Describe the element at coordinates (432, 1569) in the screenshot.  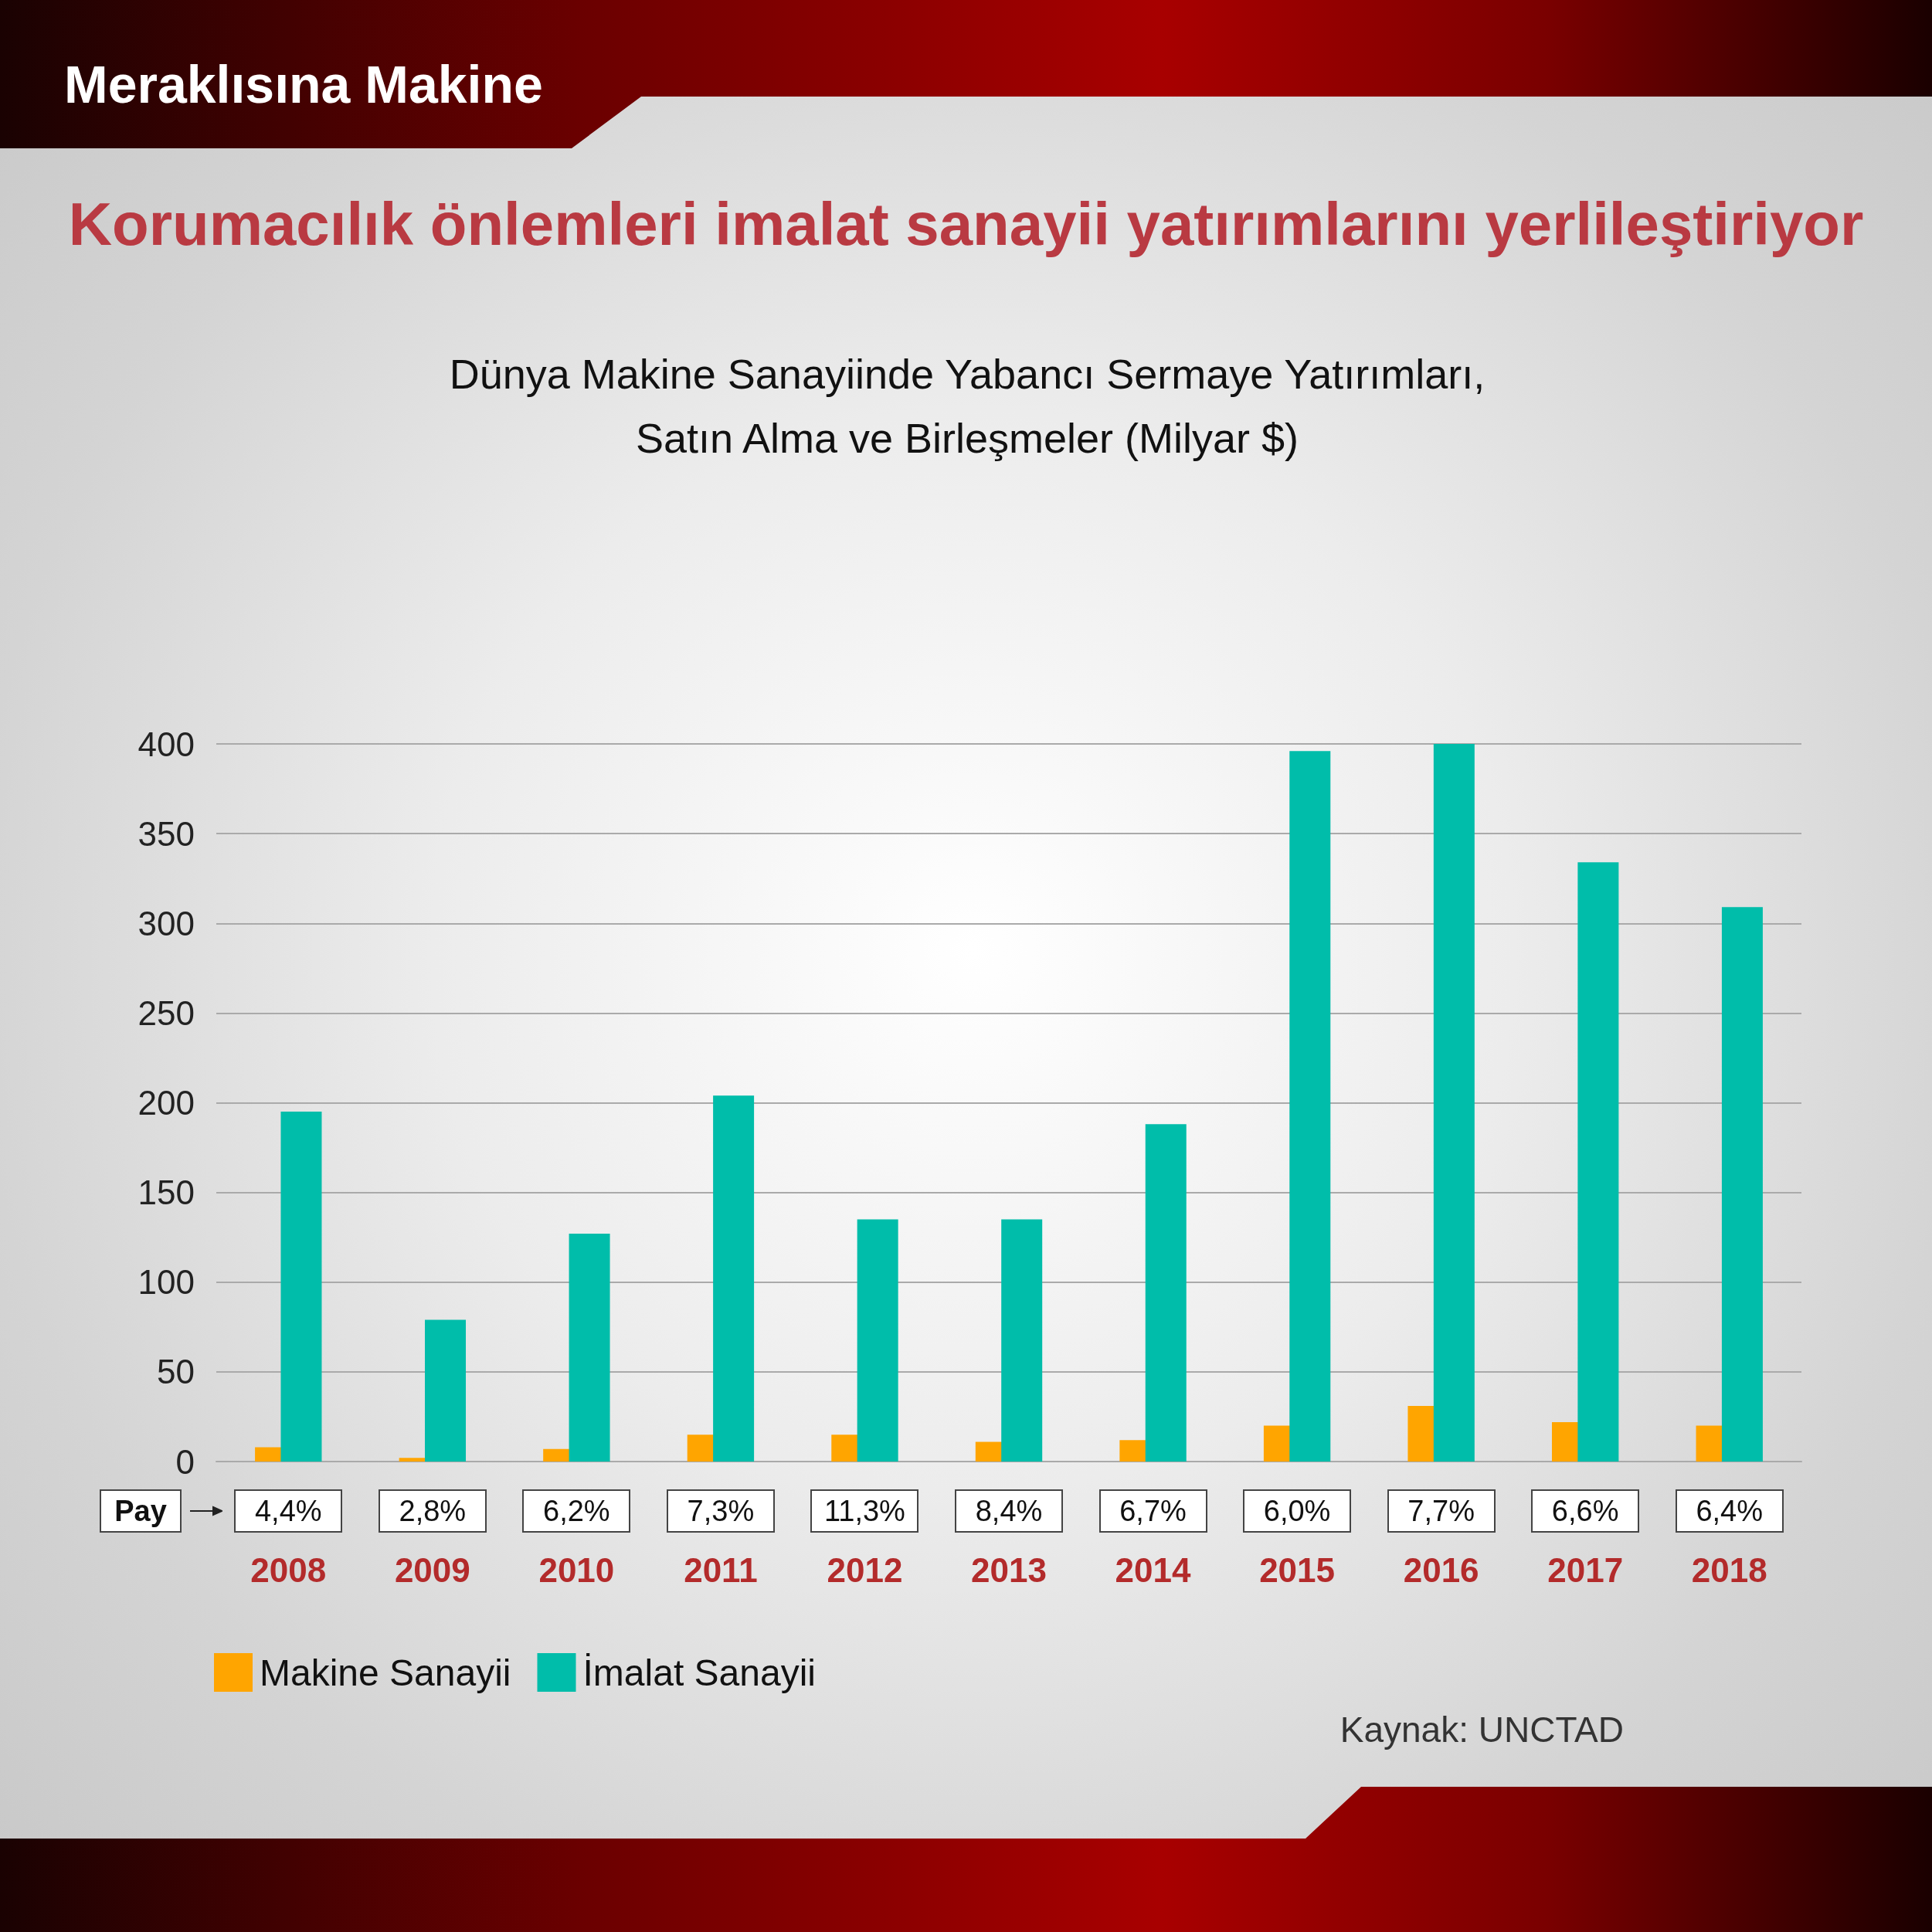
I see `x-tick-label: 2009` at that location.